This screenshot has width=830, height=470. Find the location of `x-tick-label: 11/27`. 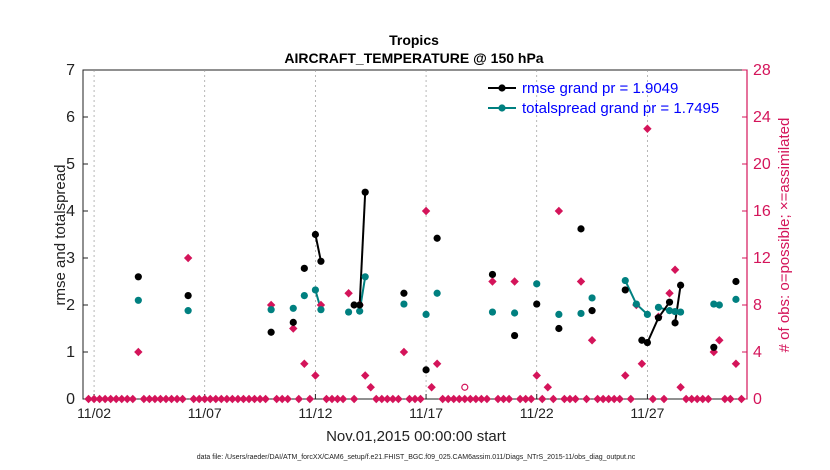

x-tick-label: 11/27 is located at coordinates (647, 413).